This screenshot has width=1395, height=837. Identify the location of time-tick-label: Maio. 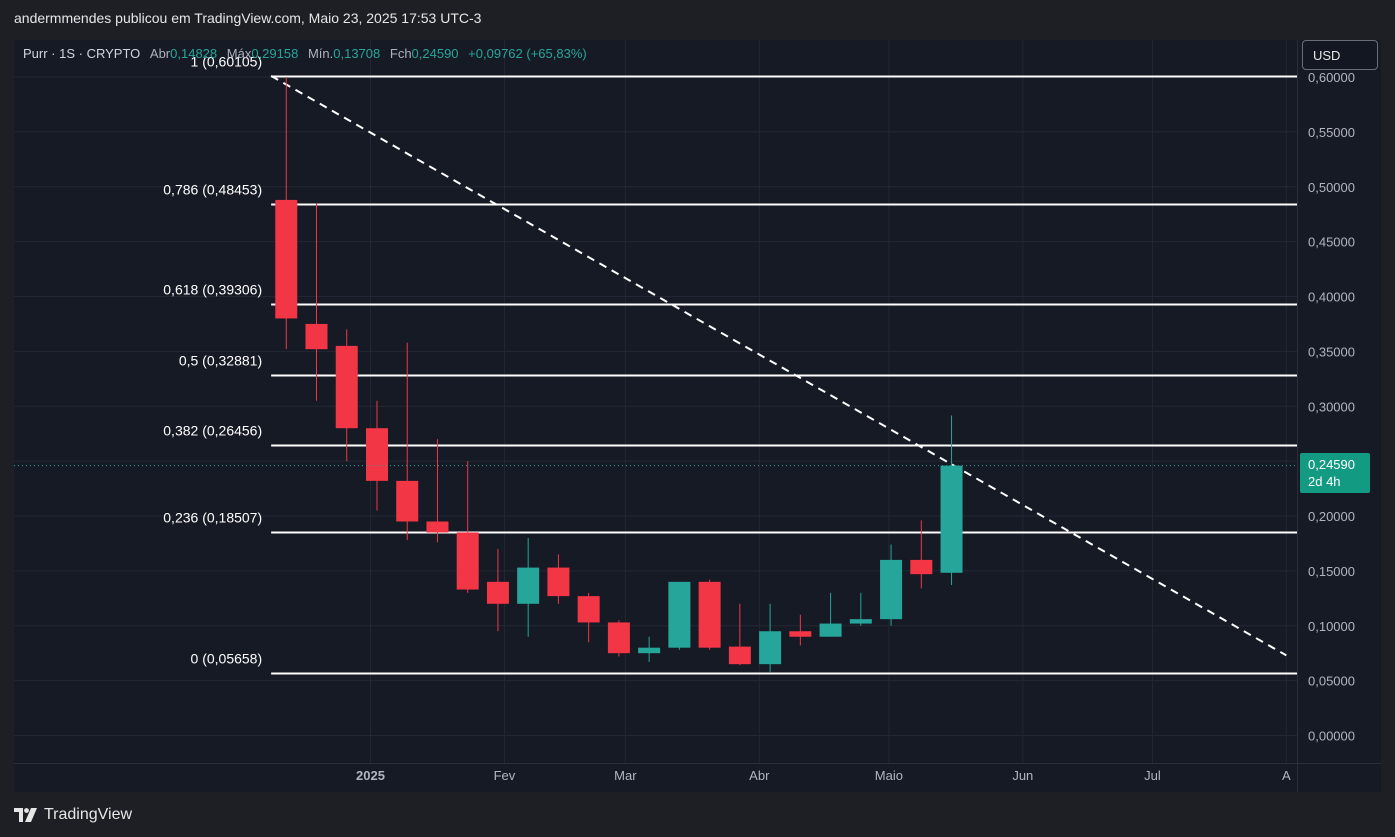
(889, 775).